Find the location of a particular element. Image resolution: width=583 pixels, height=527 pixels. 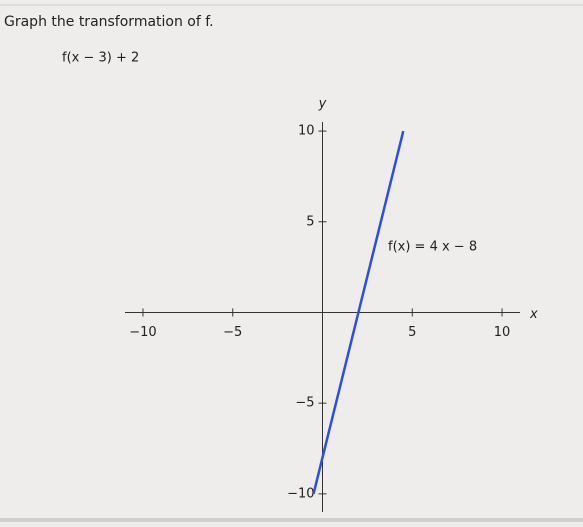

y-tick-label: 5 is located at coordinates (310, 221).